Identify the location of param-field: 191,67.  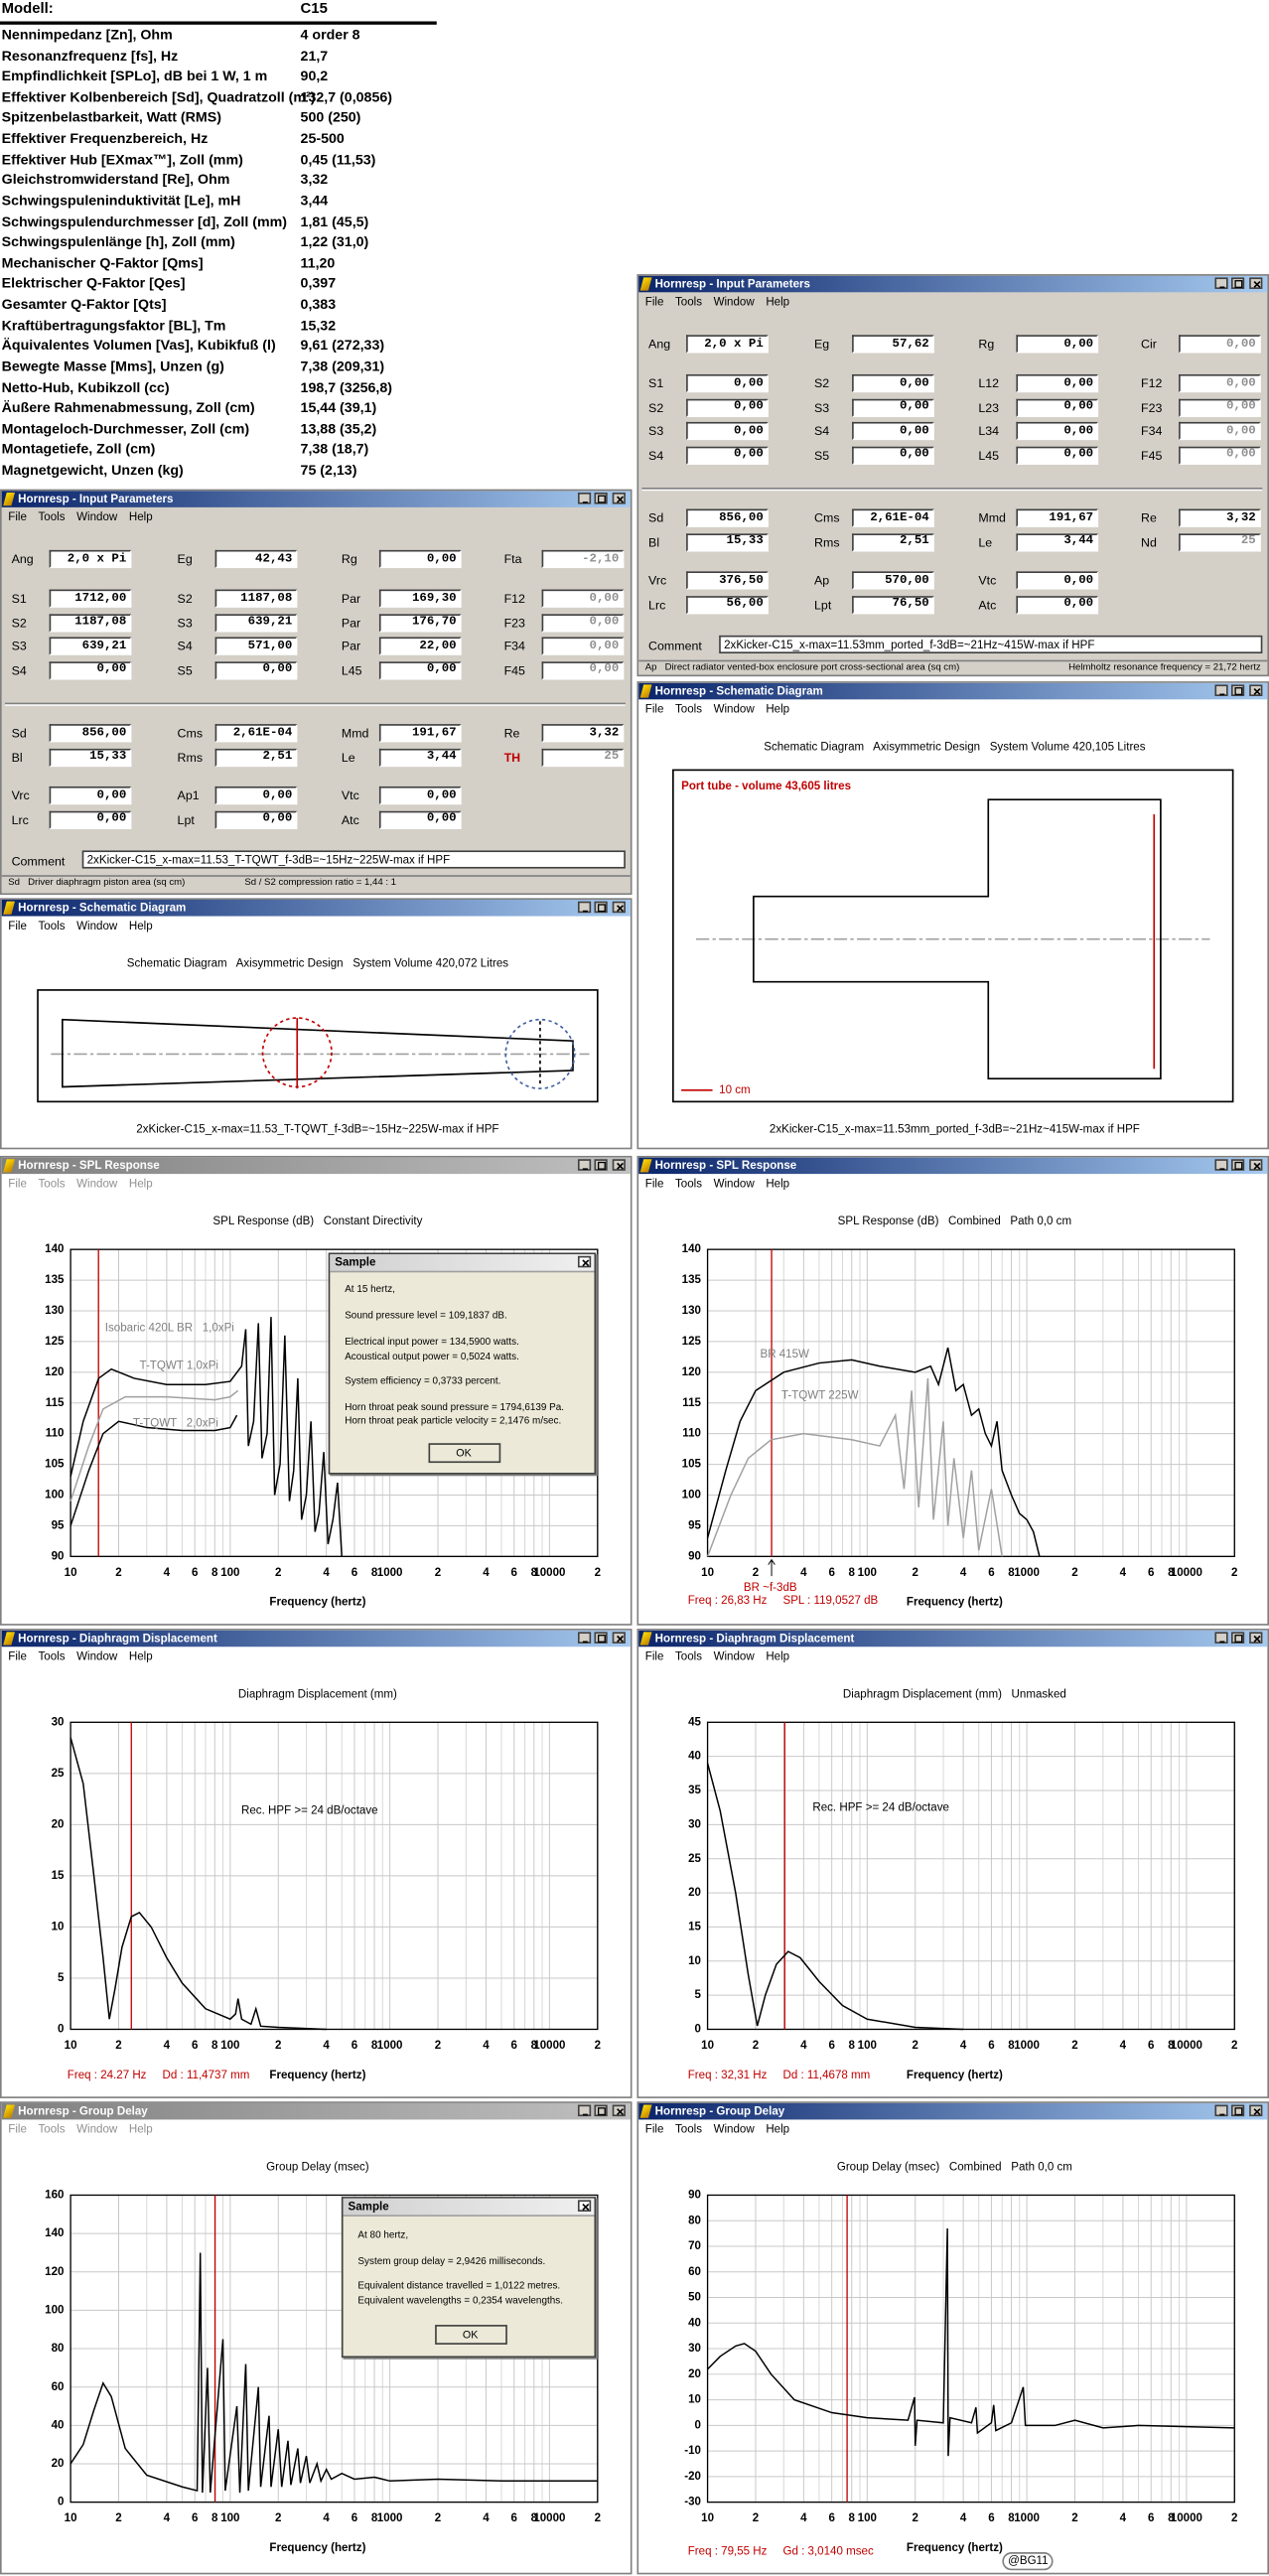
(1057, 517).